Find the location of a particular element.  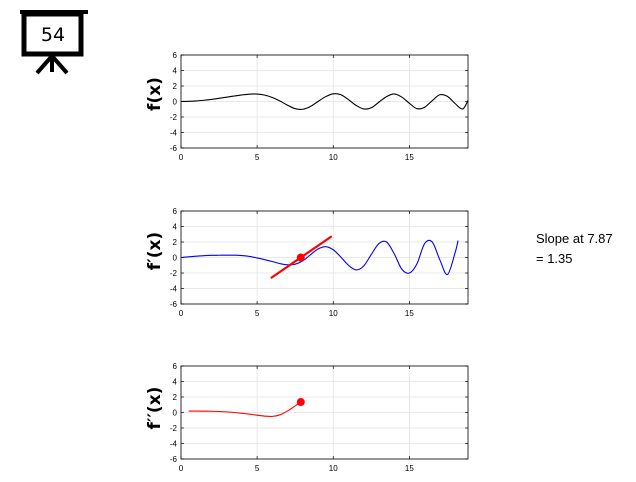

plot-f-prime: f′(x) -6 -4 -2 0 2 4 6 0 5 10 15 is located at coordinates (307, 262).